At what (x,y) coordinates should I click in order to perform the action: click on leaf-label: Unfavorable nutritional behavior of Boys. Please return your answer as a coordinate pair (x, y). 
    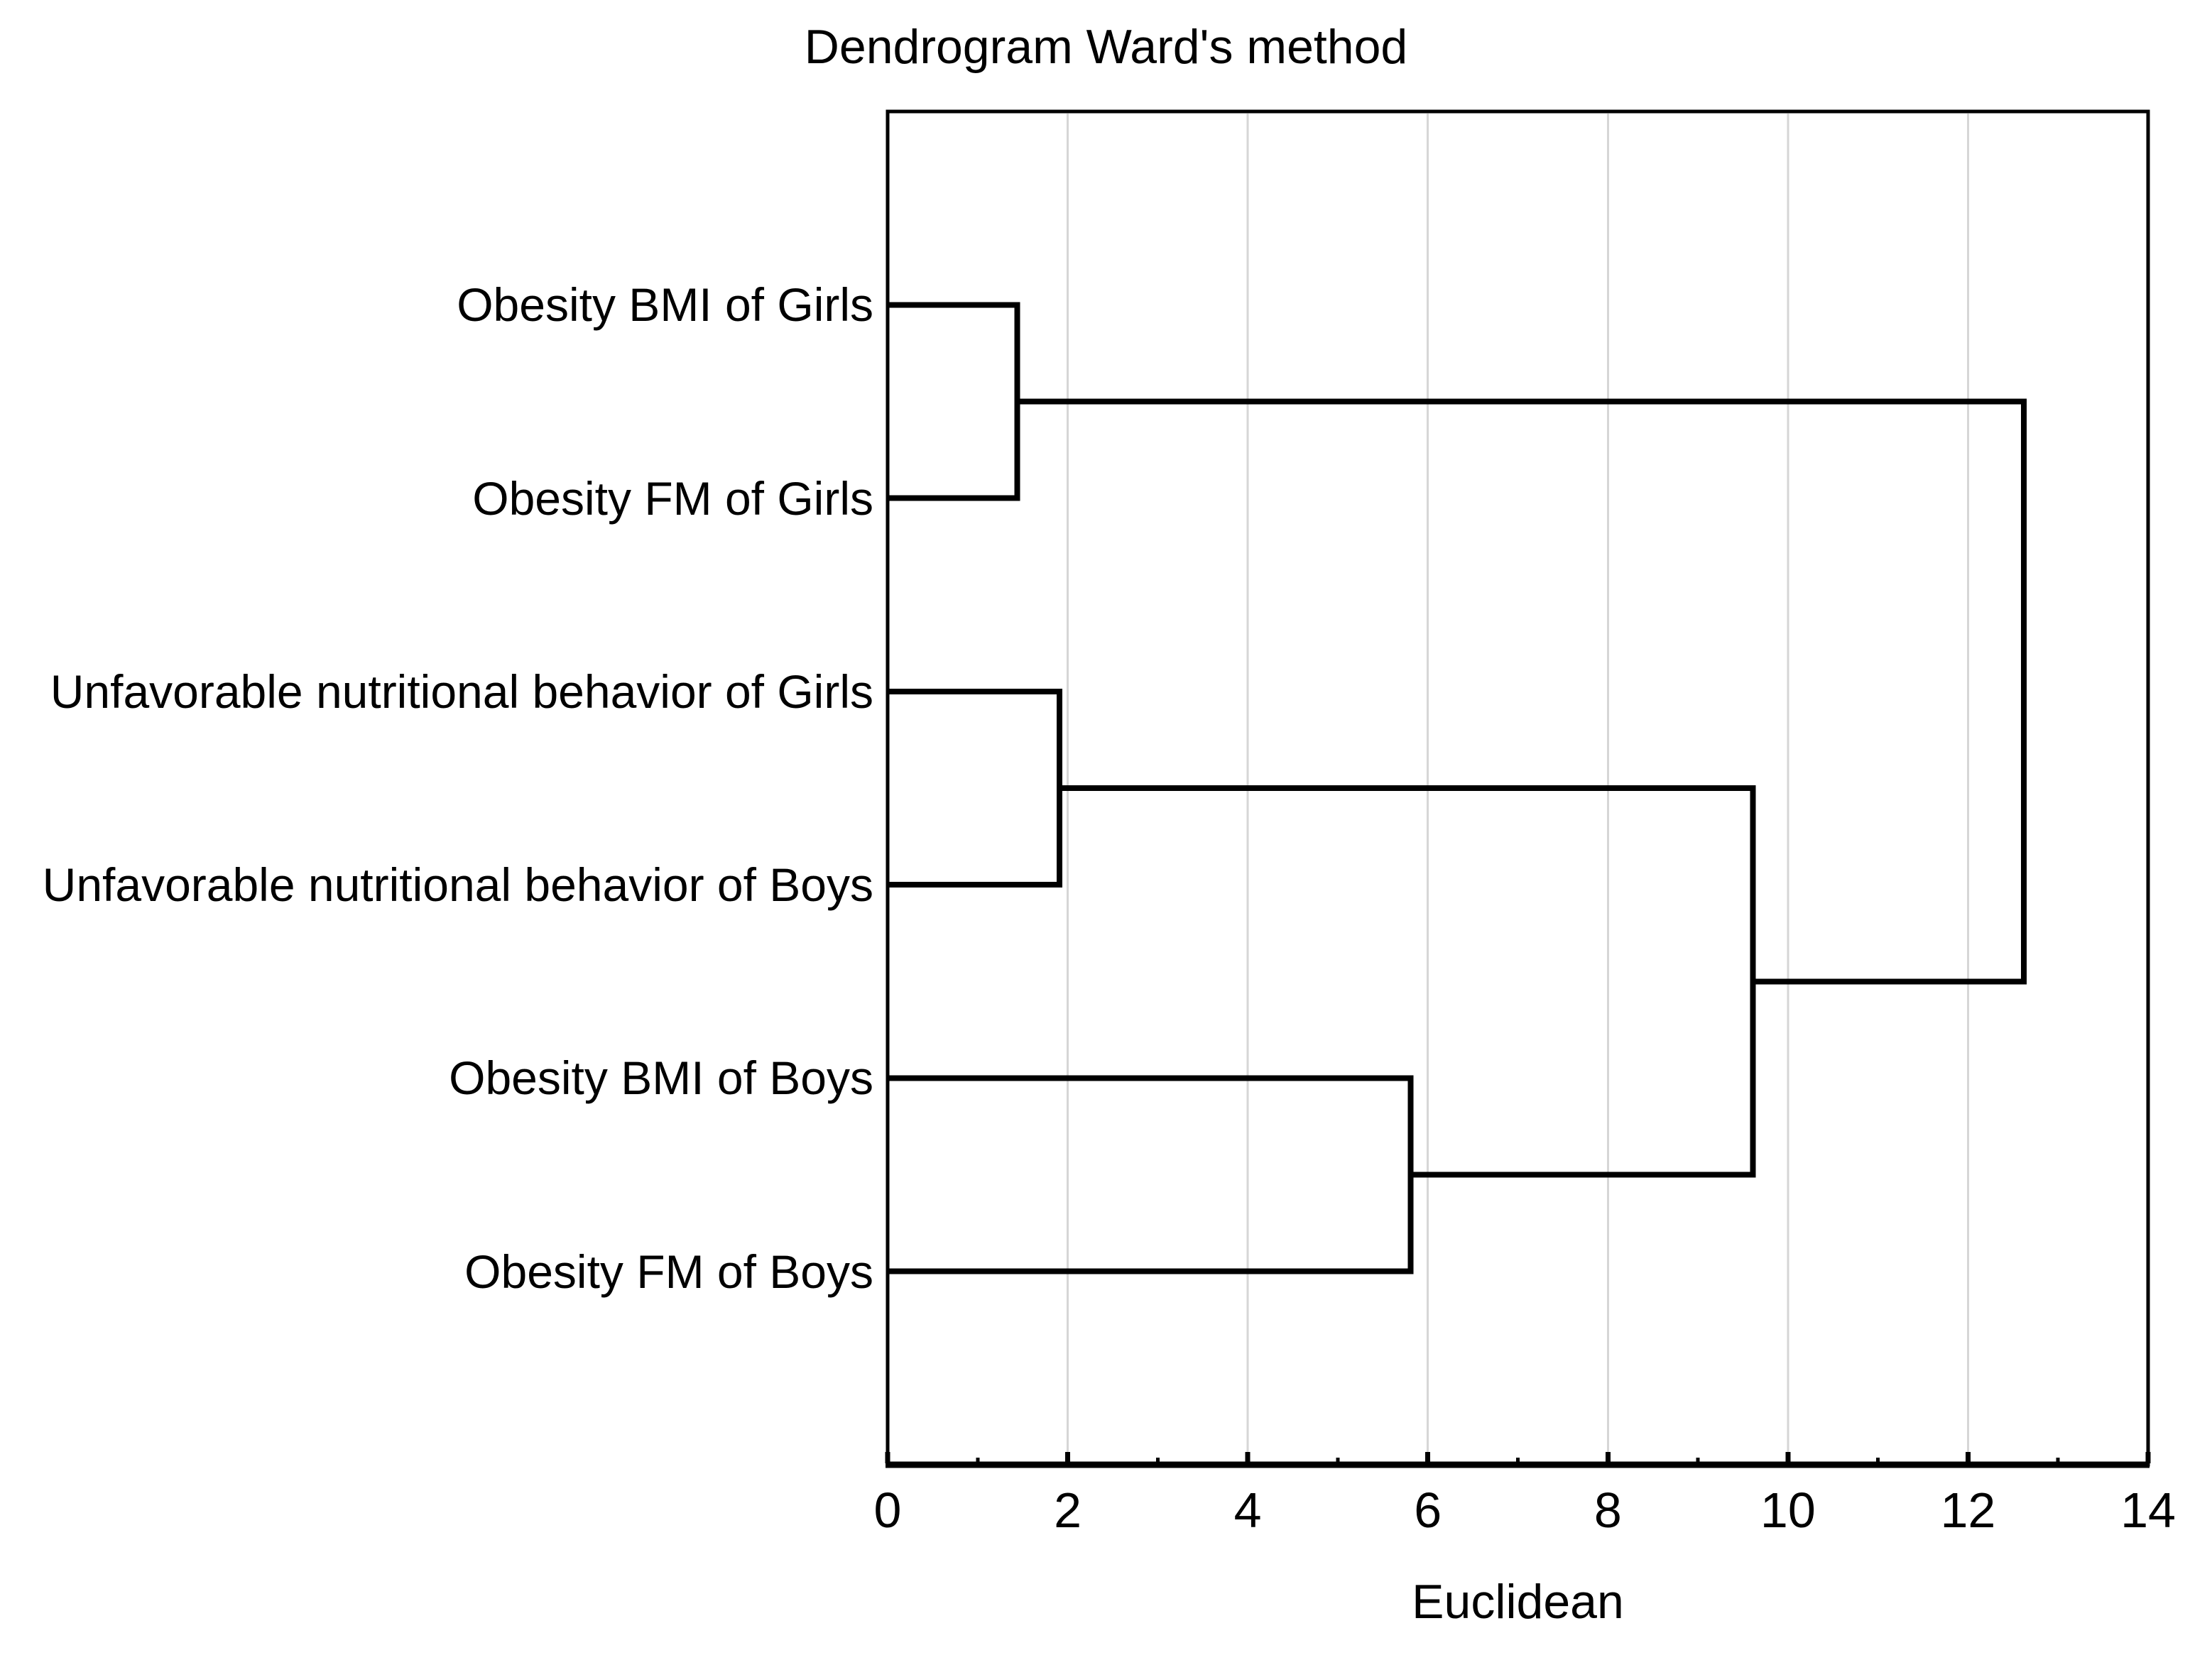
    Looking at the image, I should click on (457, 885).